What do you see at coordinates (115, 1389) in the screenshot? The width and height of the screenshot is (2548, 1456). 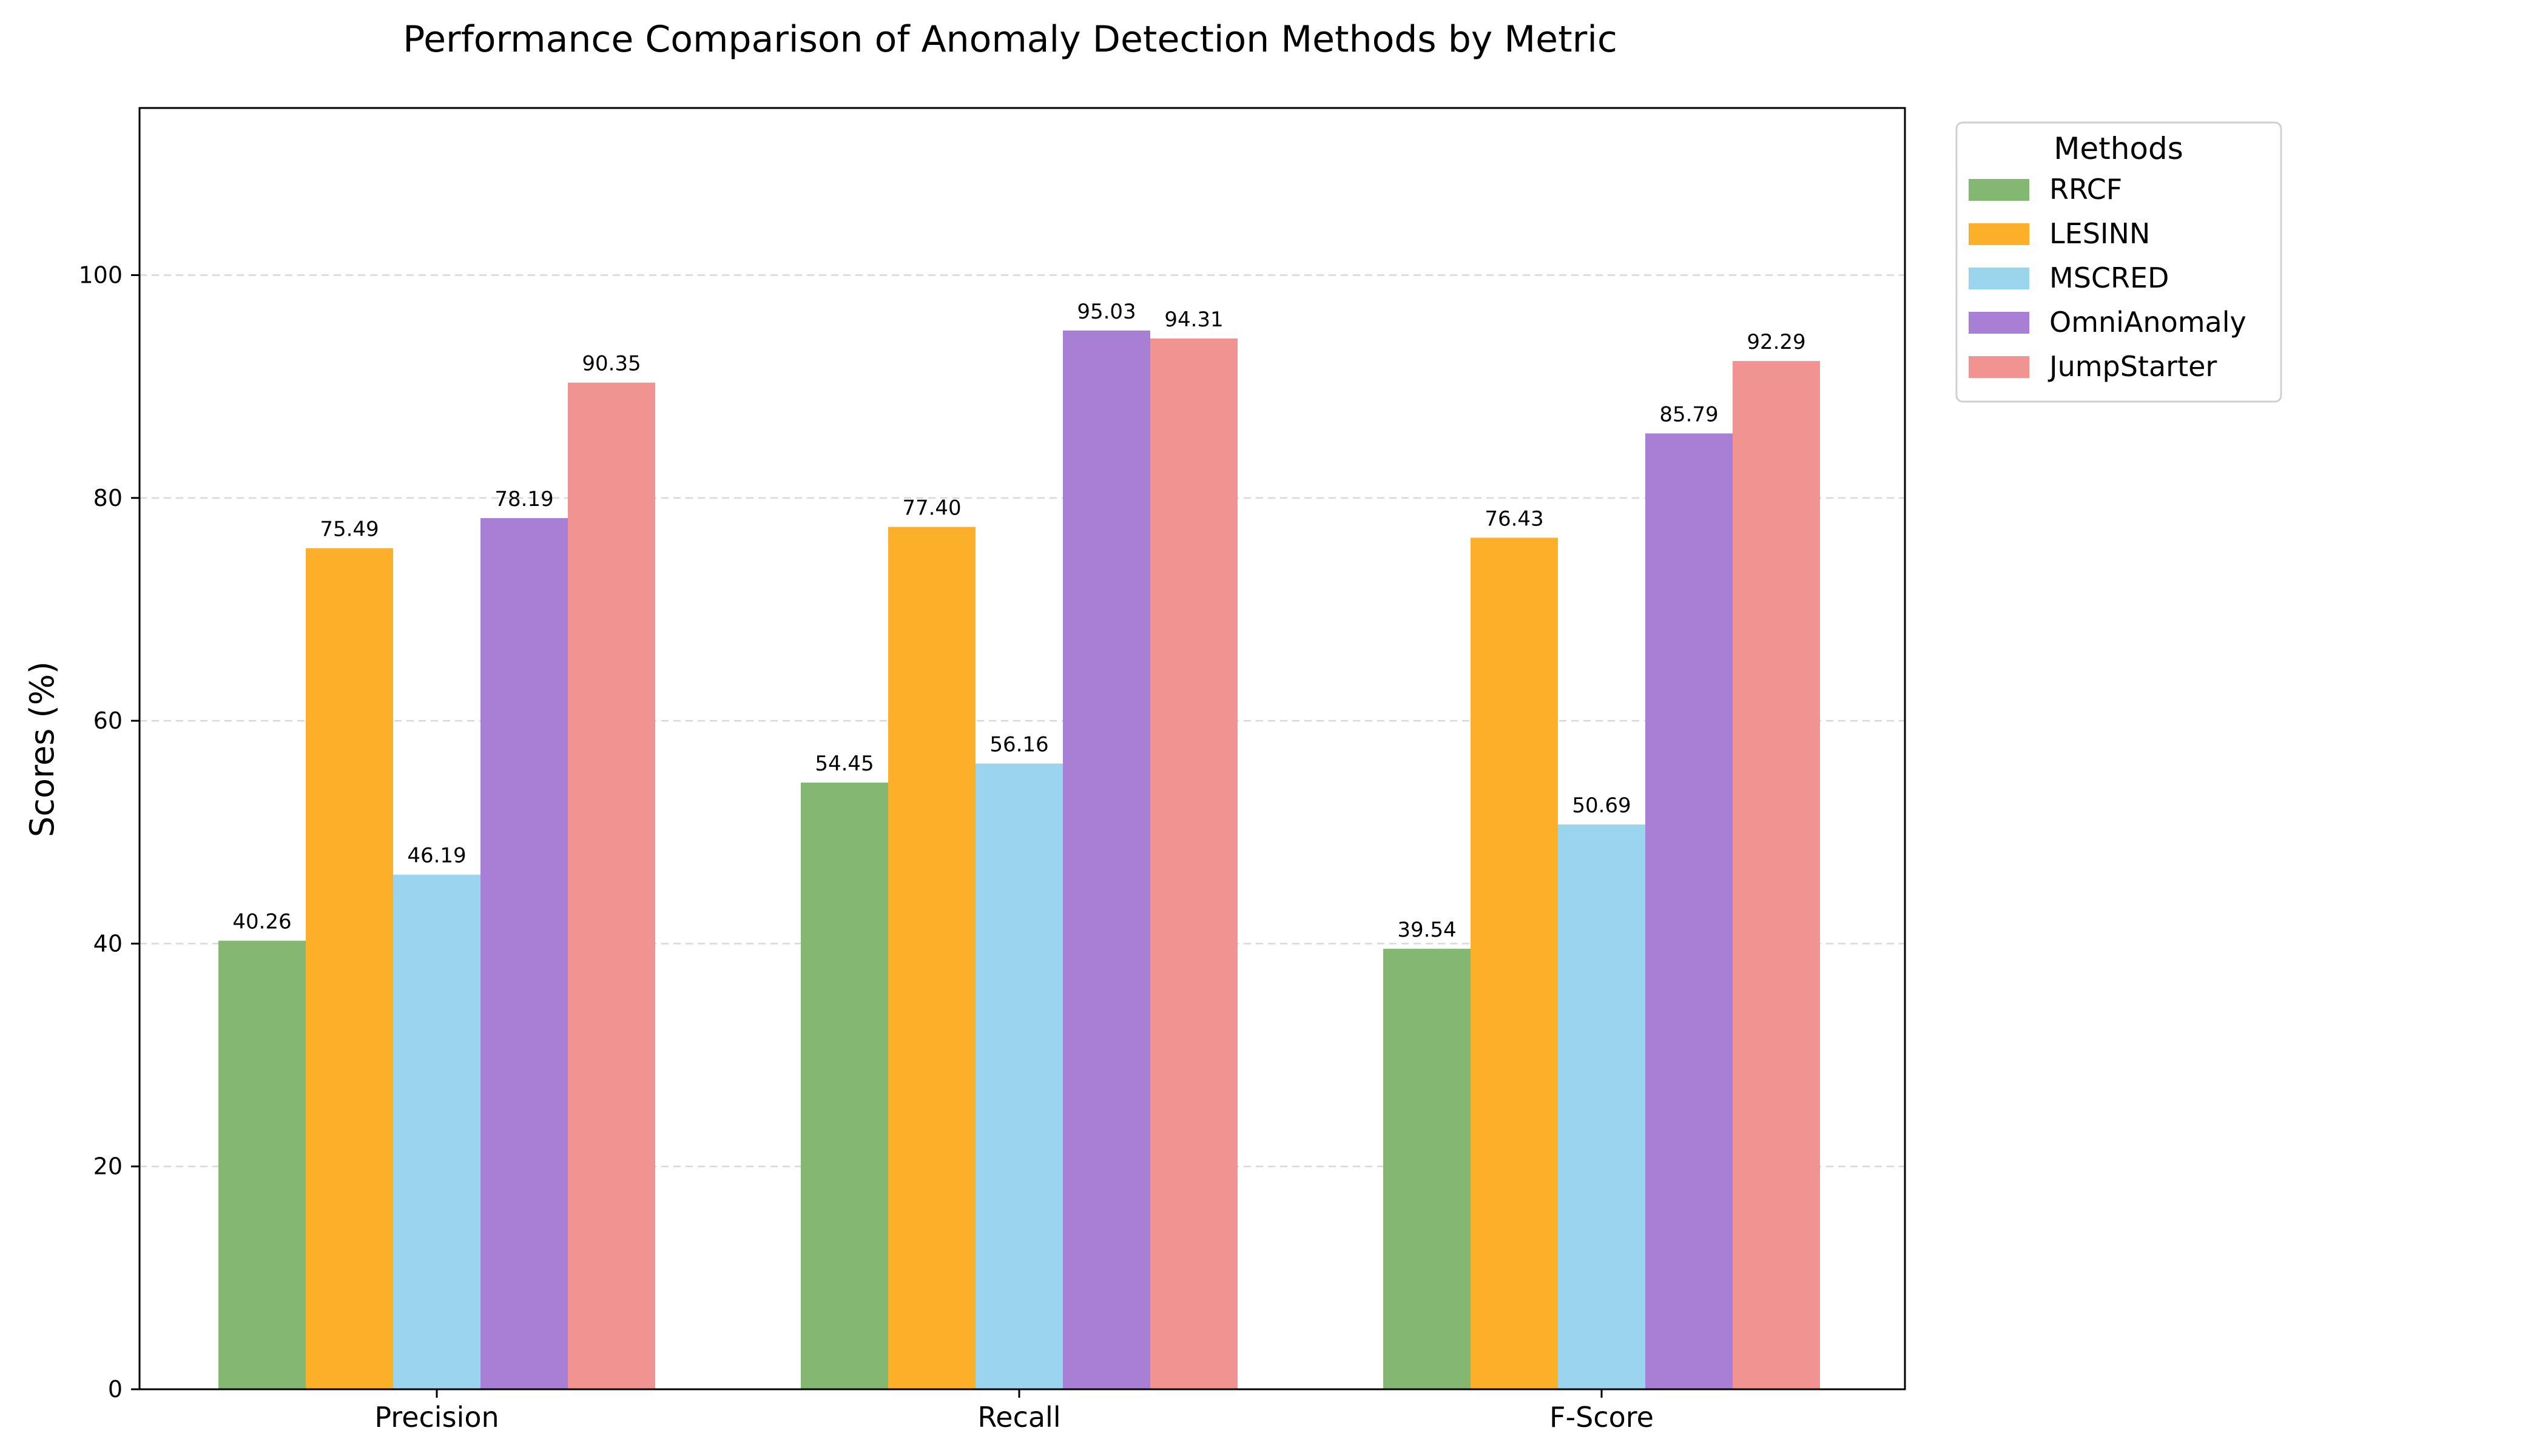 I see `y-tick-label: 0` at bounding box center [115, 1389].